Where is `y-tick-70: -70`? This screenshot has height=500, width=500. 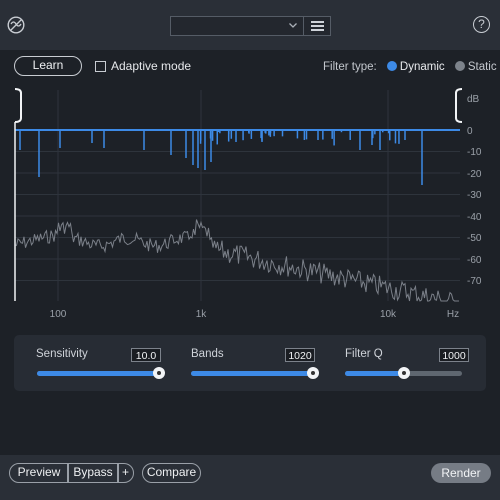
y-tick-70: -70 is located at coordinates (474, 281).